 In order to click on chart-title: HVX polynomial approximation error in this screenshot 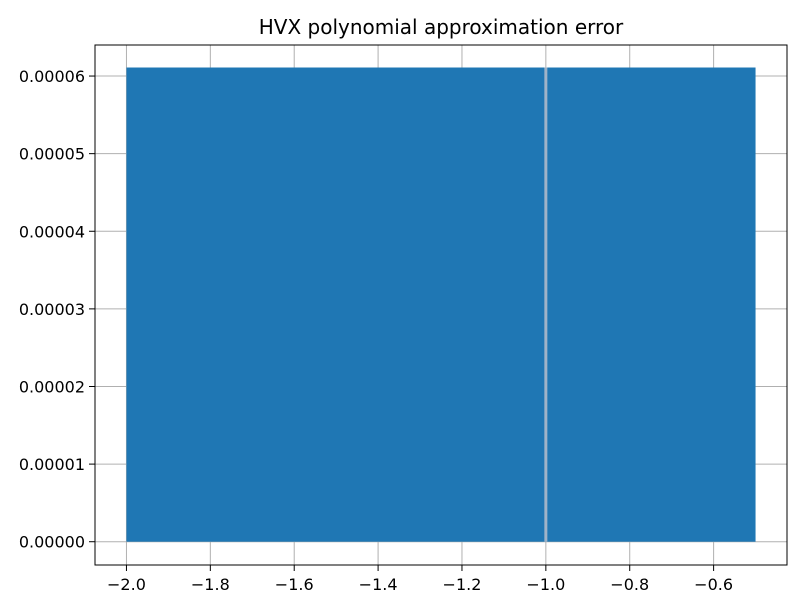, I will do `click(441, 27)`.